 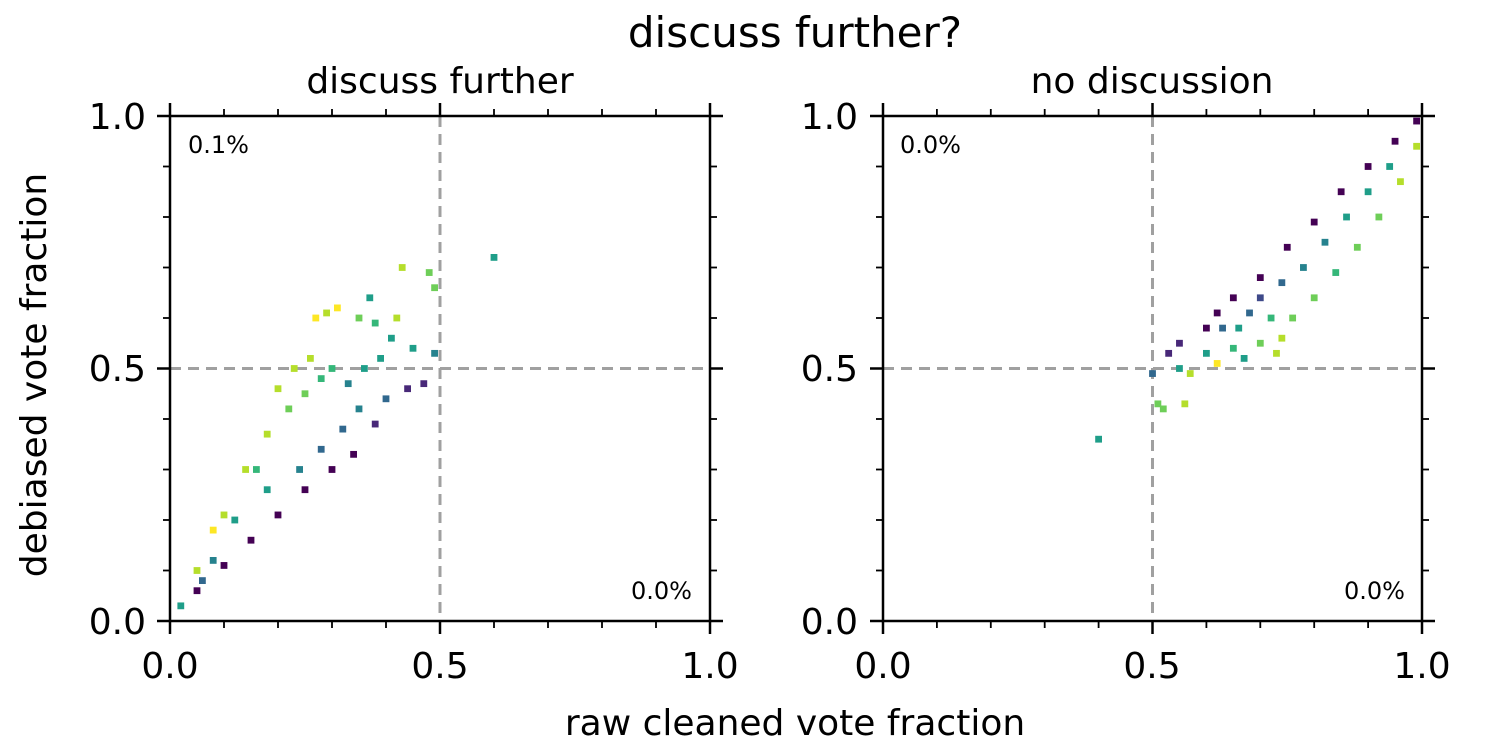 What do you see at coordinates (1151, 666) in the screenshot?
I see `panel-no-discussion-x-tick-1: 0.5` at bounding box center [1151, 666].